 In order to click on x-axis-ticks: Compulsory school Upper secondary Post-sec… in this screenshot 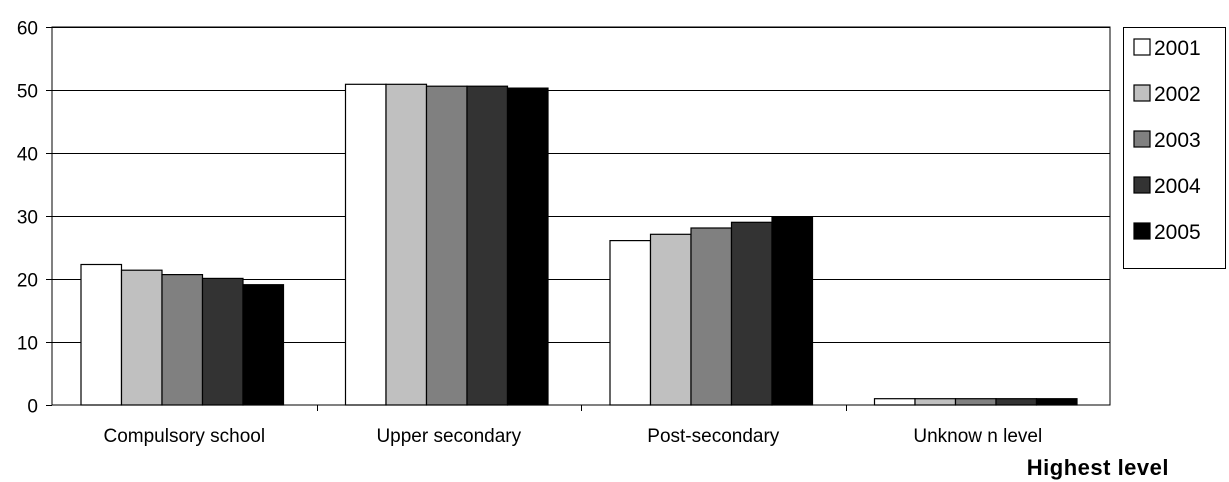, I will do `click(573, 426)`.